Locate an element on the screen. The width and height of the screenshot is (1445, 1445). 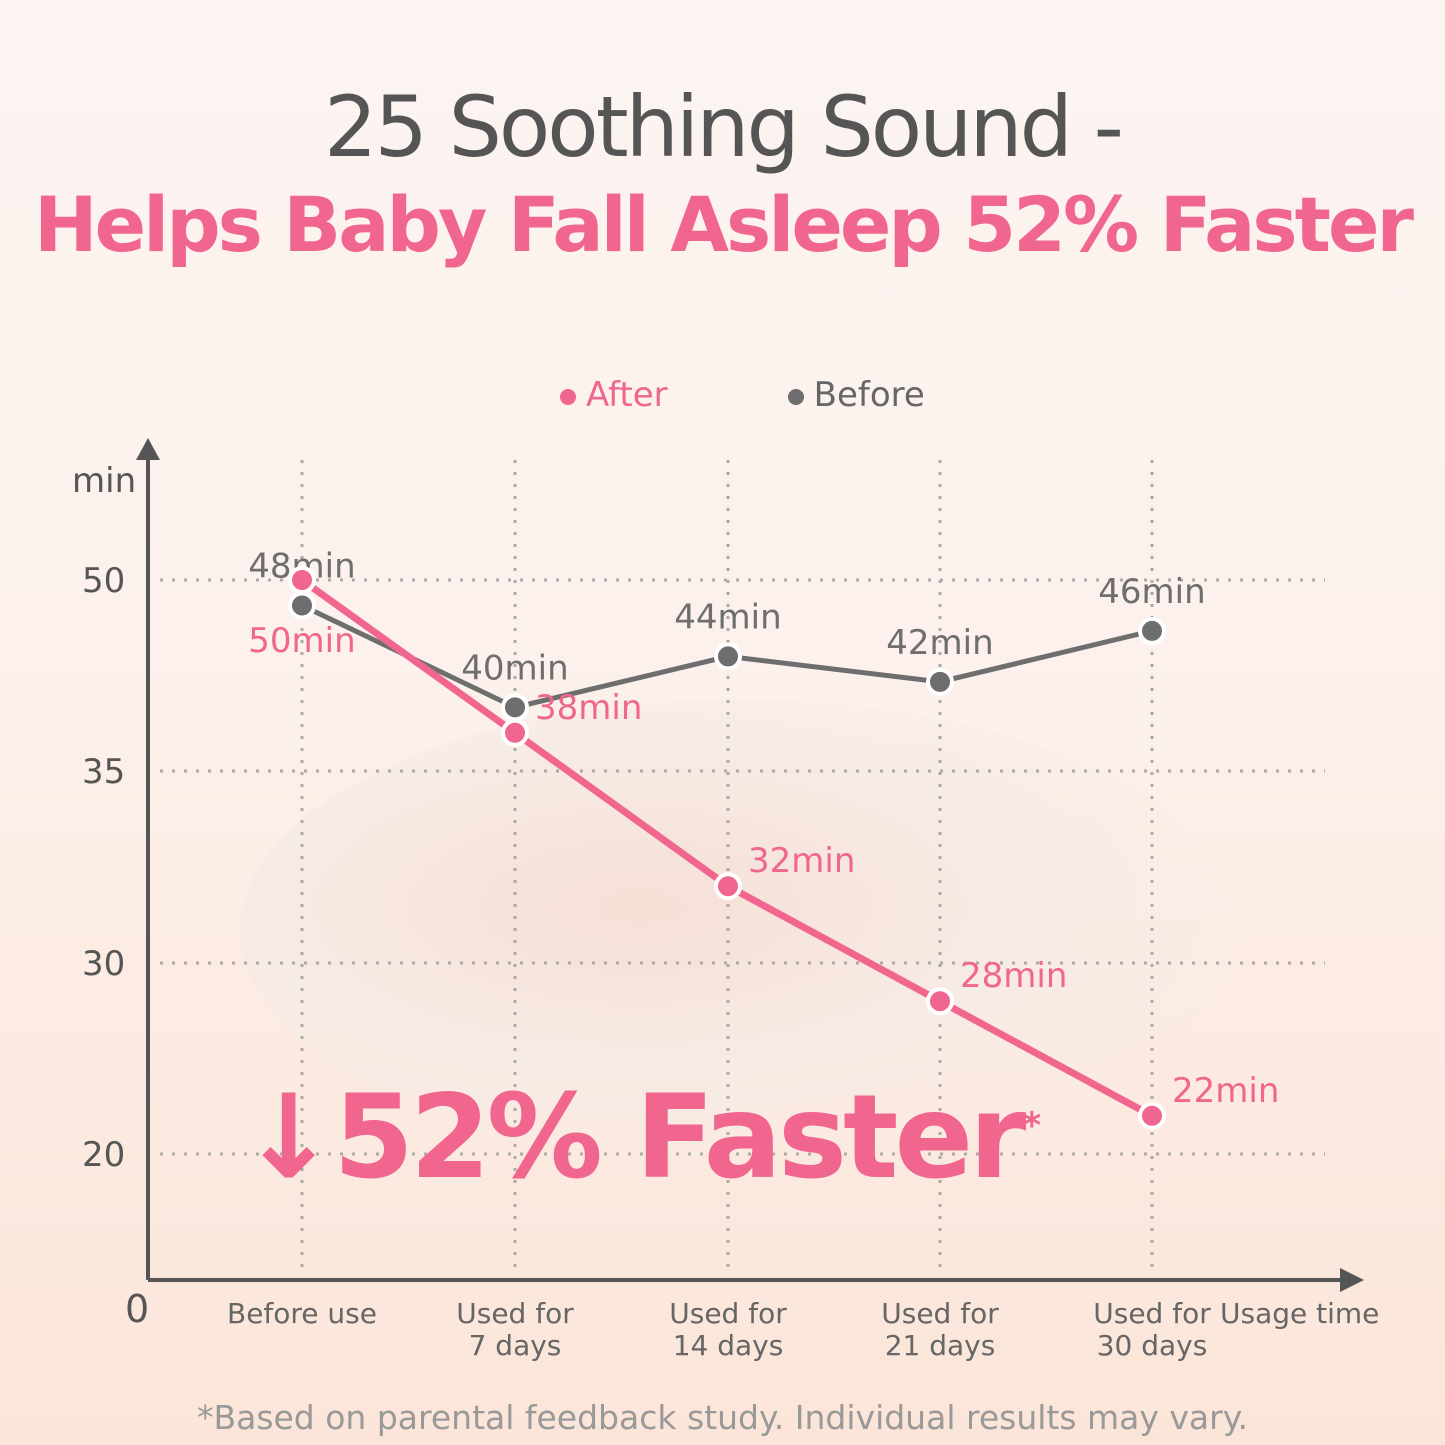
data-label-before: 44min is located at coordinates (727, 617).